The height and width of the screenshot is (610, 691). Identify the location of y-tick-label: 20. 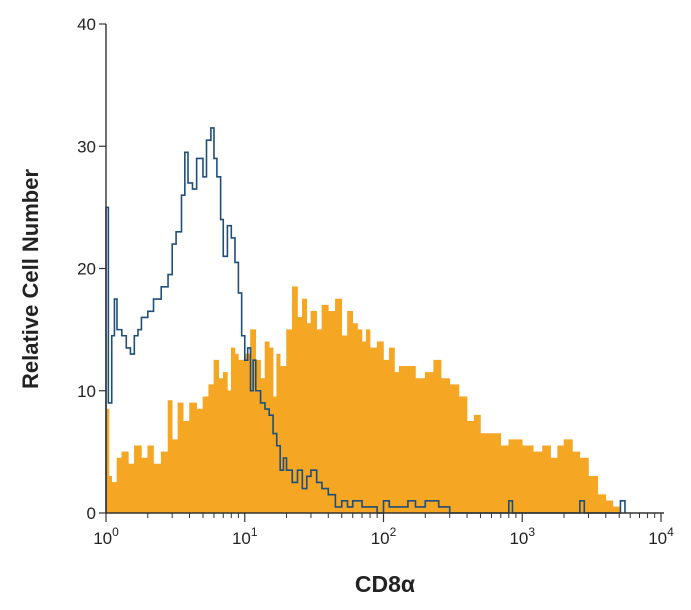
(86, 269).